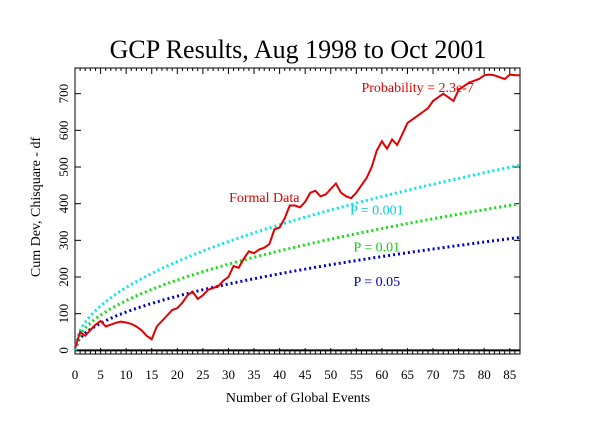  I want to click on y-tick-label: 400, so click(63, 204).